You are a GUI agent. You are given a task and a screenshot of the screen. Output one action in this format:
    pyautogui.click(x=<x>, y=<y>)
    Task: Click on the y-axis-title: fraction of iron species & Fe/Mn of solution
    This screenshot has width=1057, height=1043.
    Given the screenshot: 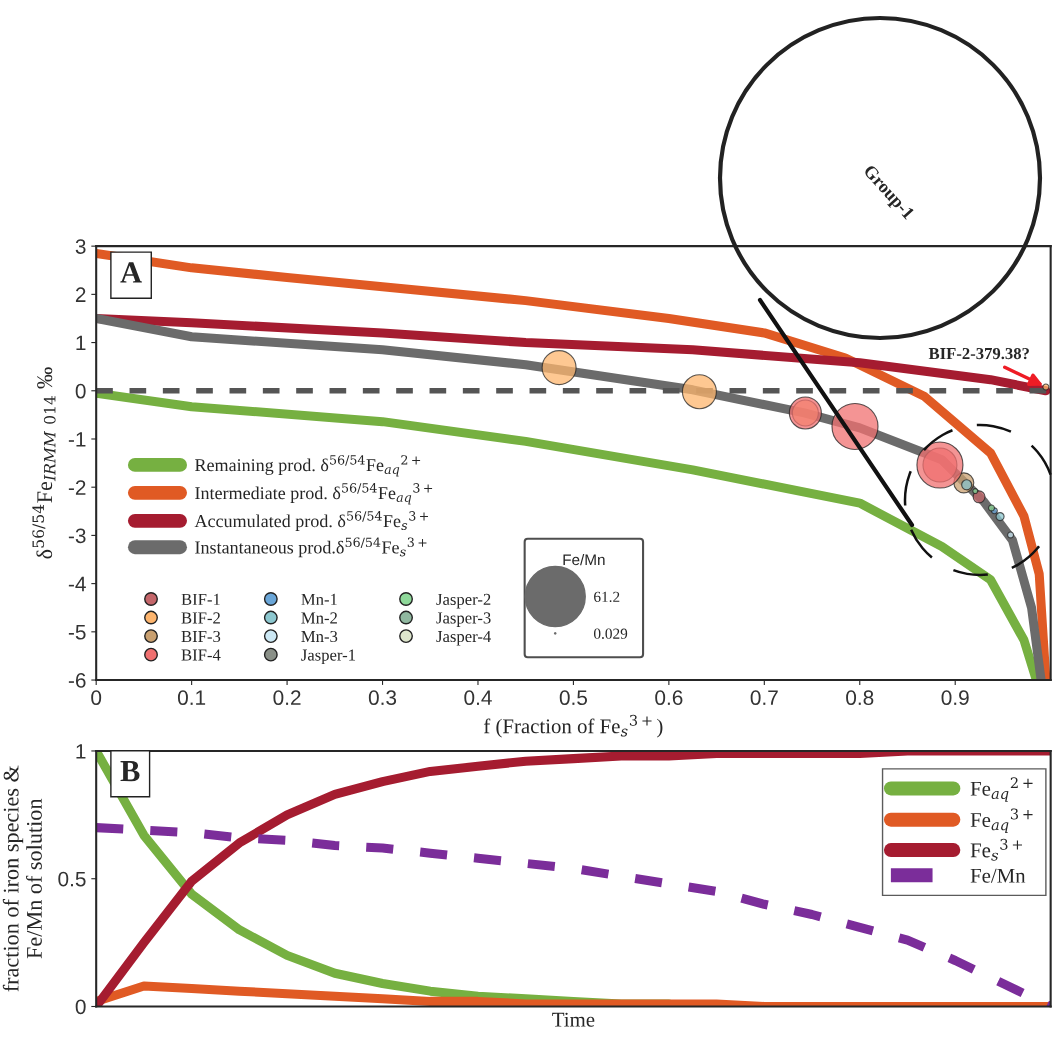 What is the action you would take?
    pyautogui.click(x=22, y=878)
    